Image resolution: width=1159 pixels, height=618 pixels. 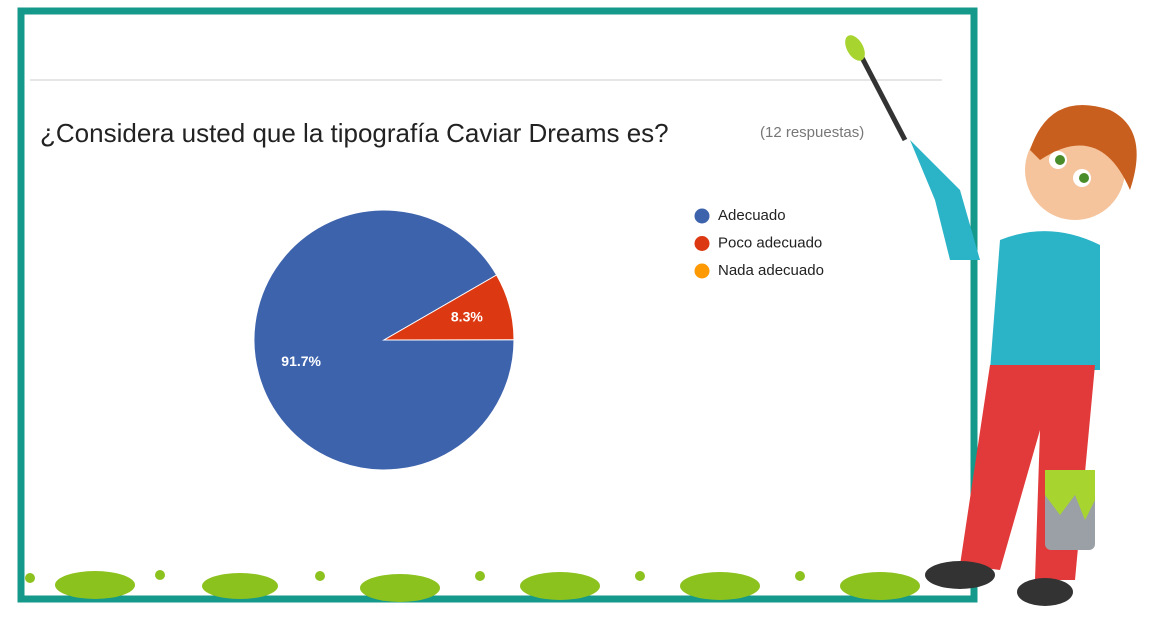 What do you see at coordinates (770, 242) in the screenshot?
I see `legend-label: Poco adecuado` at bounding box center [770, 242].